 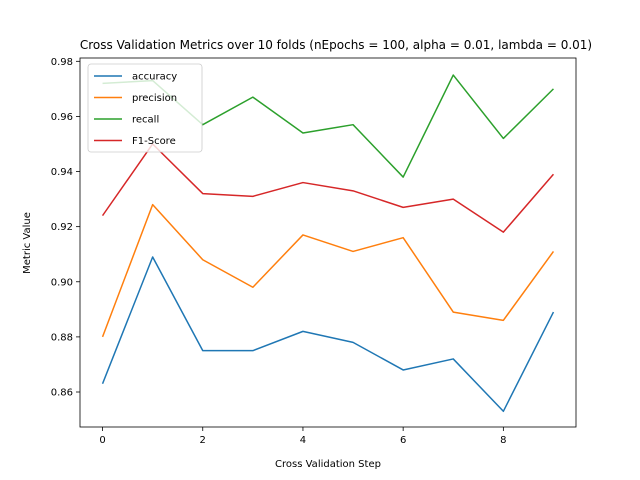 I want to click on x-tick-label: 4, so click(x=303, y=440).